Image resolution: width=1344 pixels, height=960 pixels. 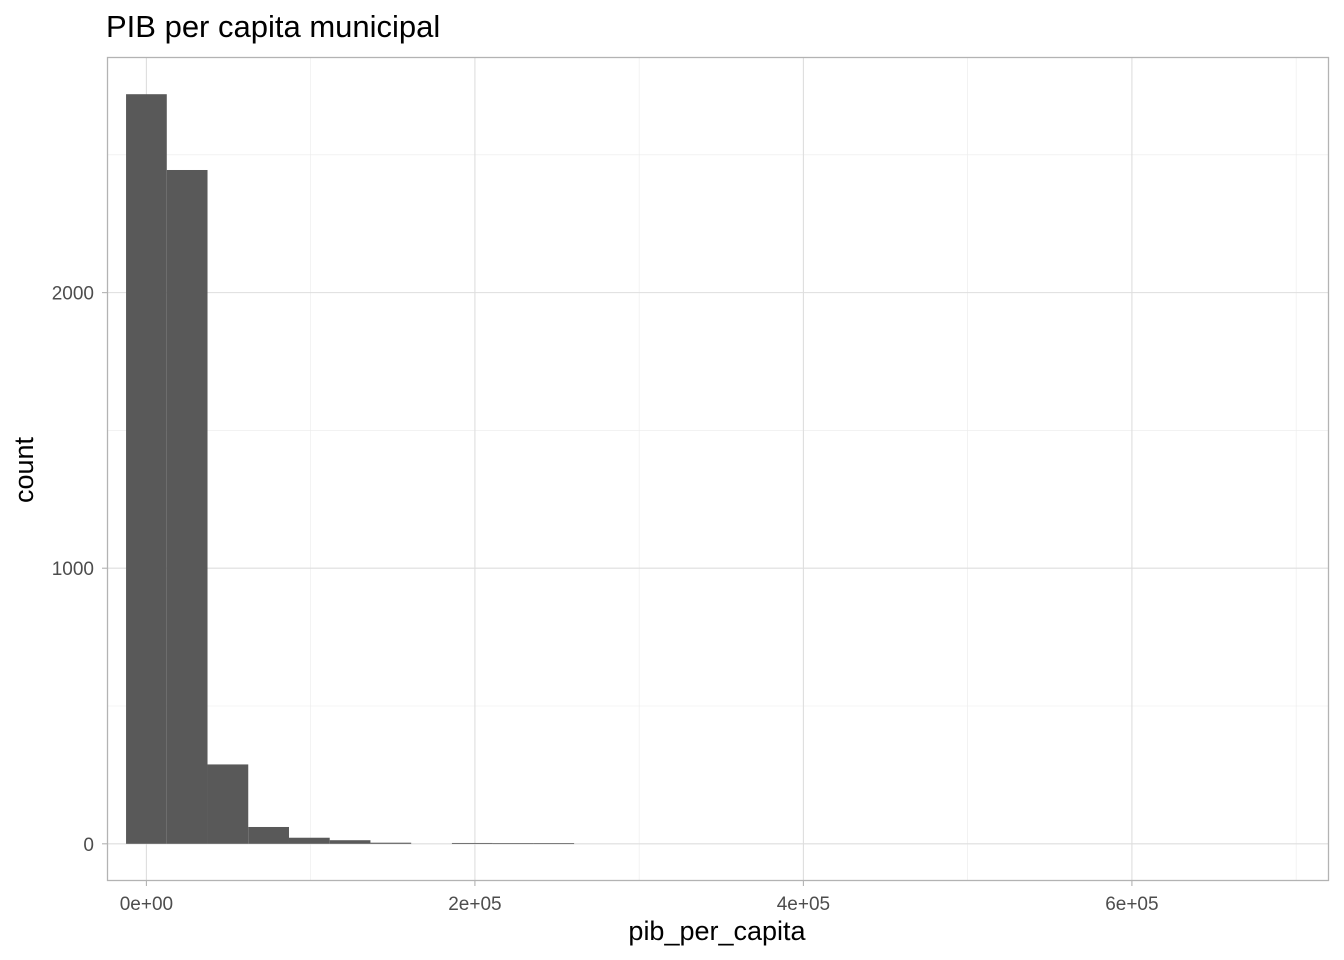 What do you see at coordinates (474, 904) in the screenshot?
I see `x-tick-label: 2e+05` at bounding box center [474, 904].